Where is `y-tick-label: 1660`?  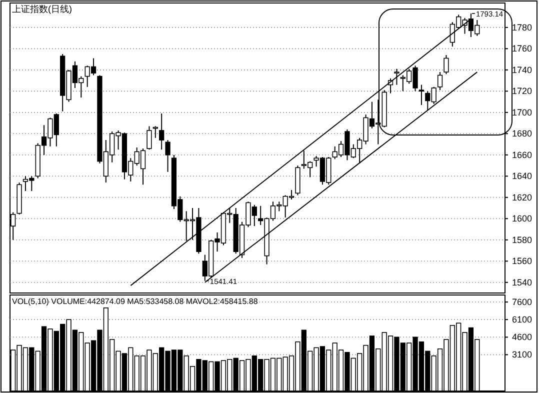
y-tick-label: 1660 is located at coordinates (522, 155).